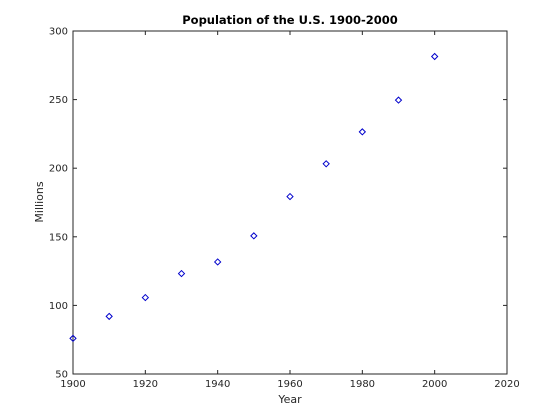 The image size is (560, 420). I want to click on y-tick-label: 200, so click(58, 169).